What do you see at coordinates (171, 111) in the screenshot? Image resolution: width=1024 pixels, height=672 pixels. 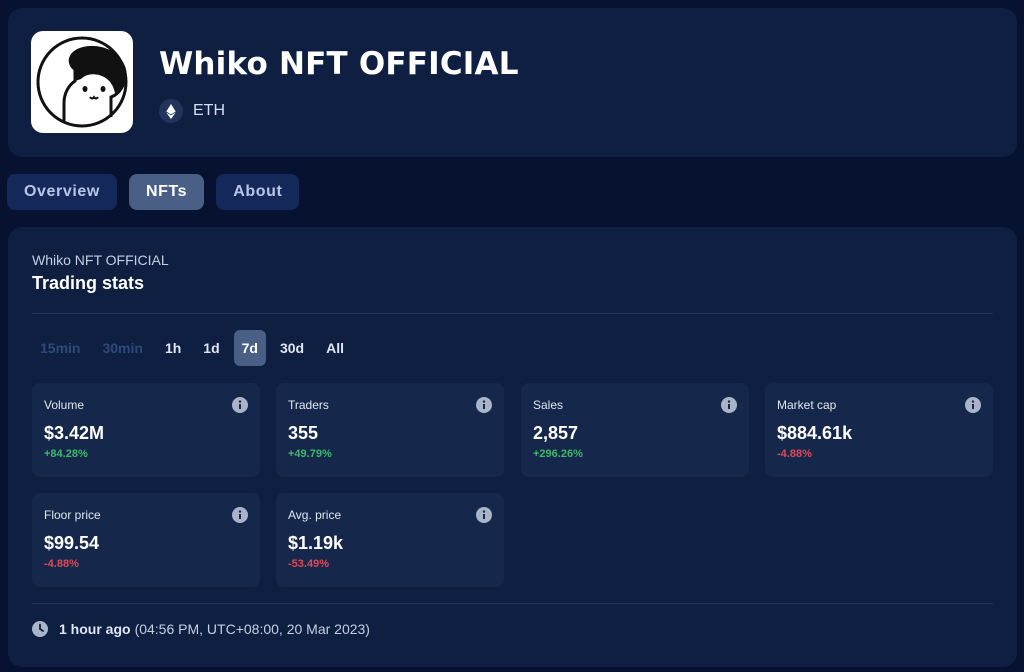 I see `ethereum-icon` at bounding box center [171, 111].